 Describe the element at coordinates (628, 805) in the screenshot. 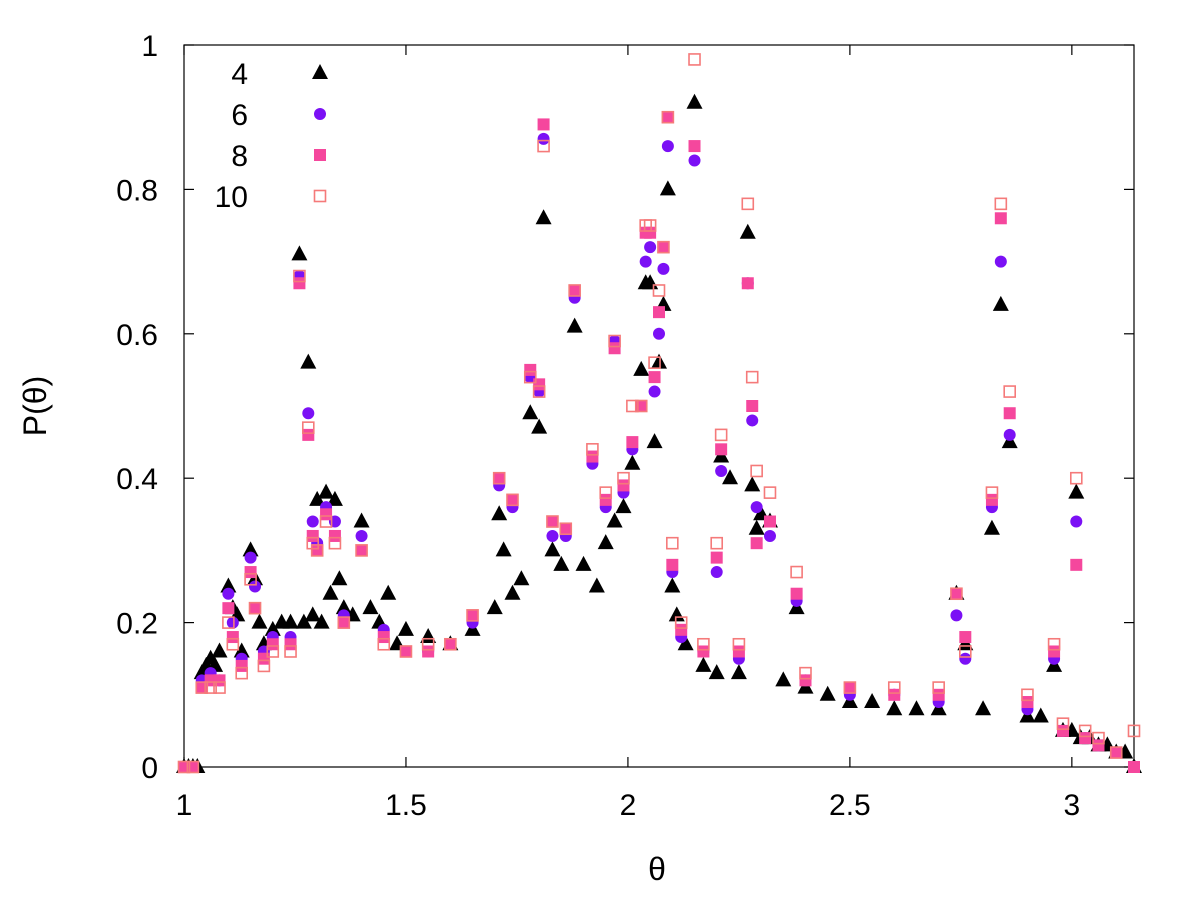

I see `x-tick-label: 2` at that location.